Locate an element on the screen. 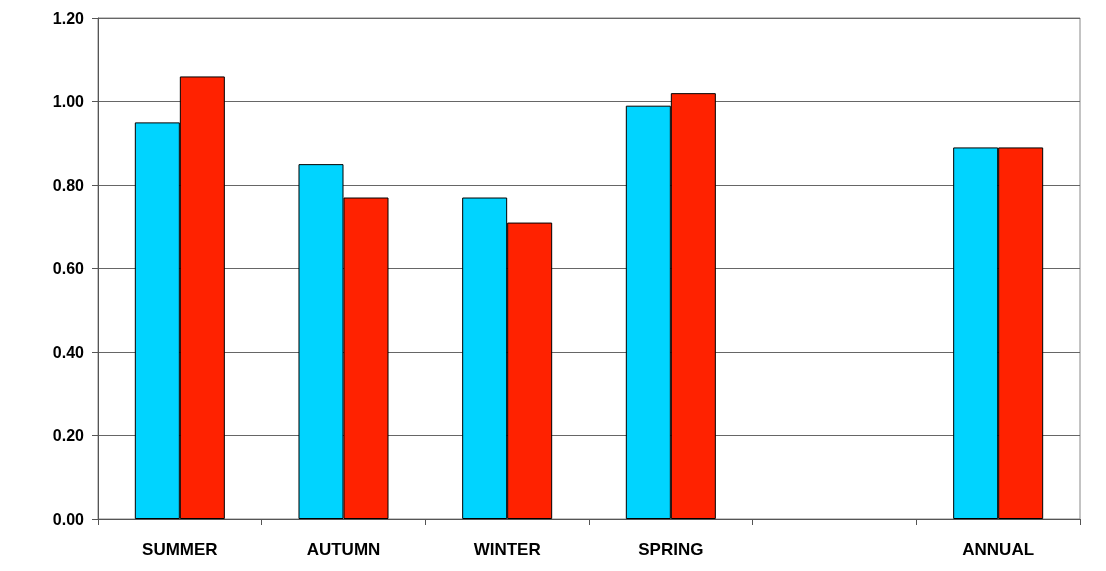 The height and width of the screenshot is (571, 1106). x-tick-label: ANNUAL is located at coordinates (998, 549).